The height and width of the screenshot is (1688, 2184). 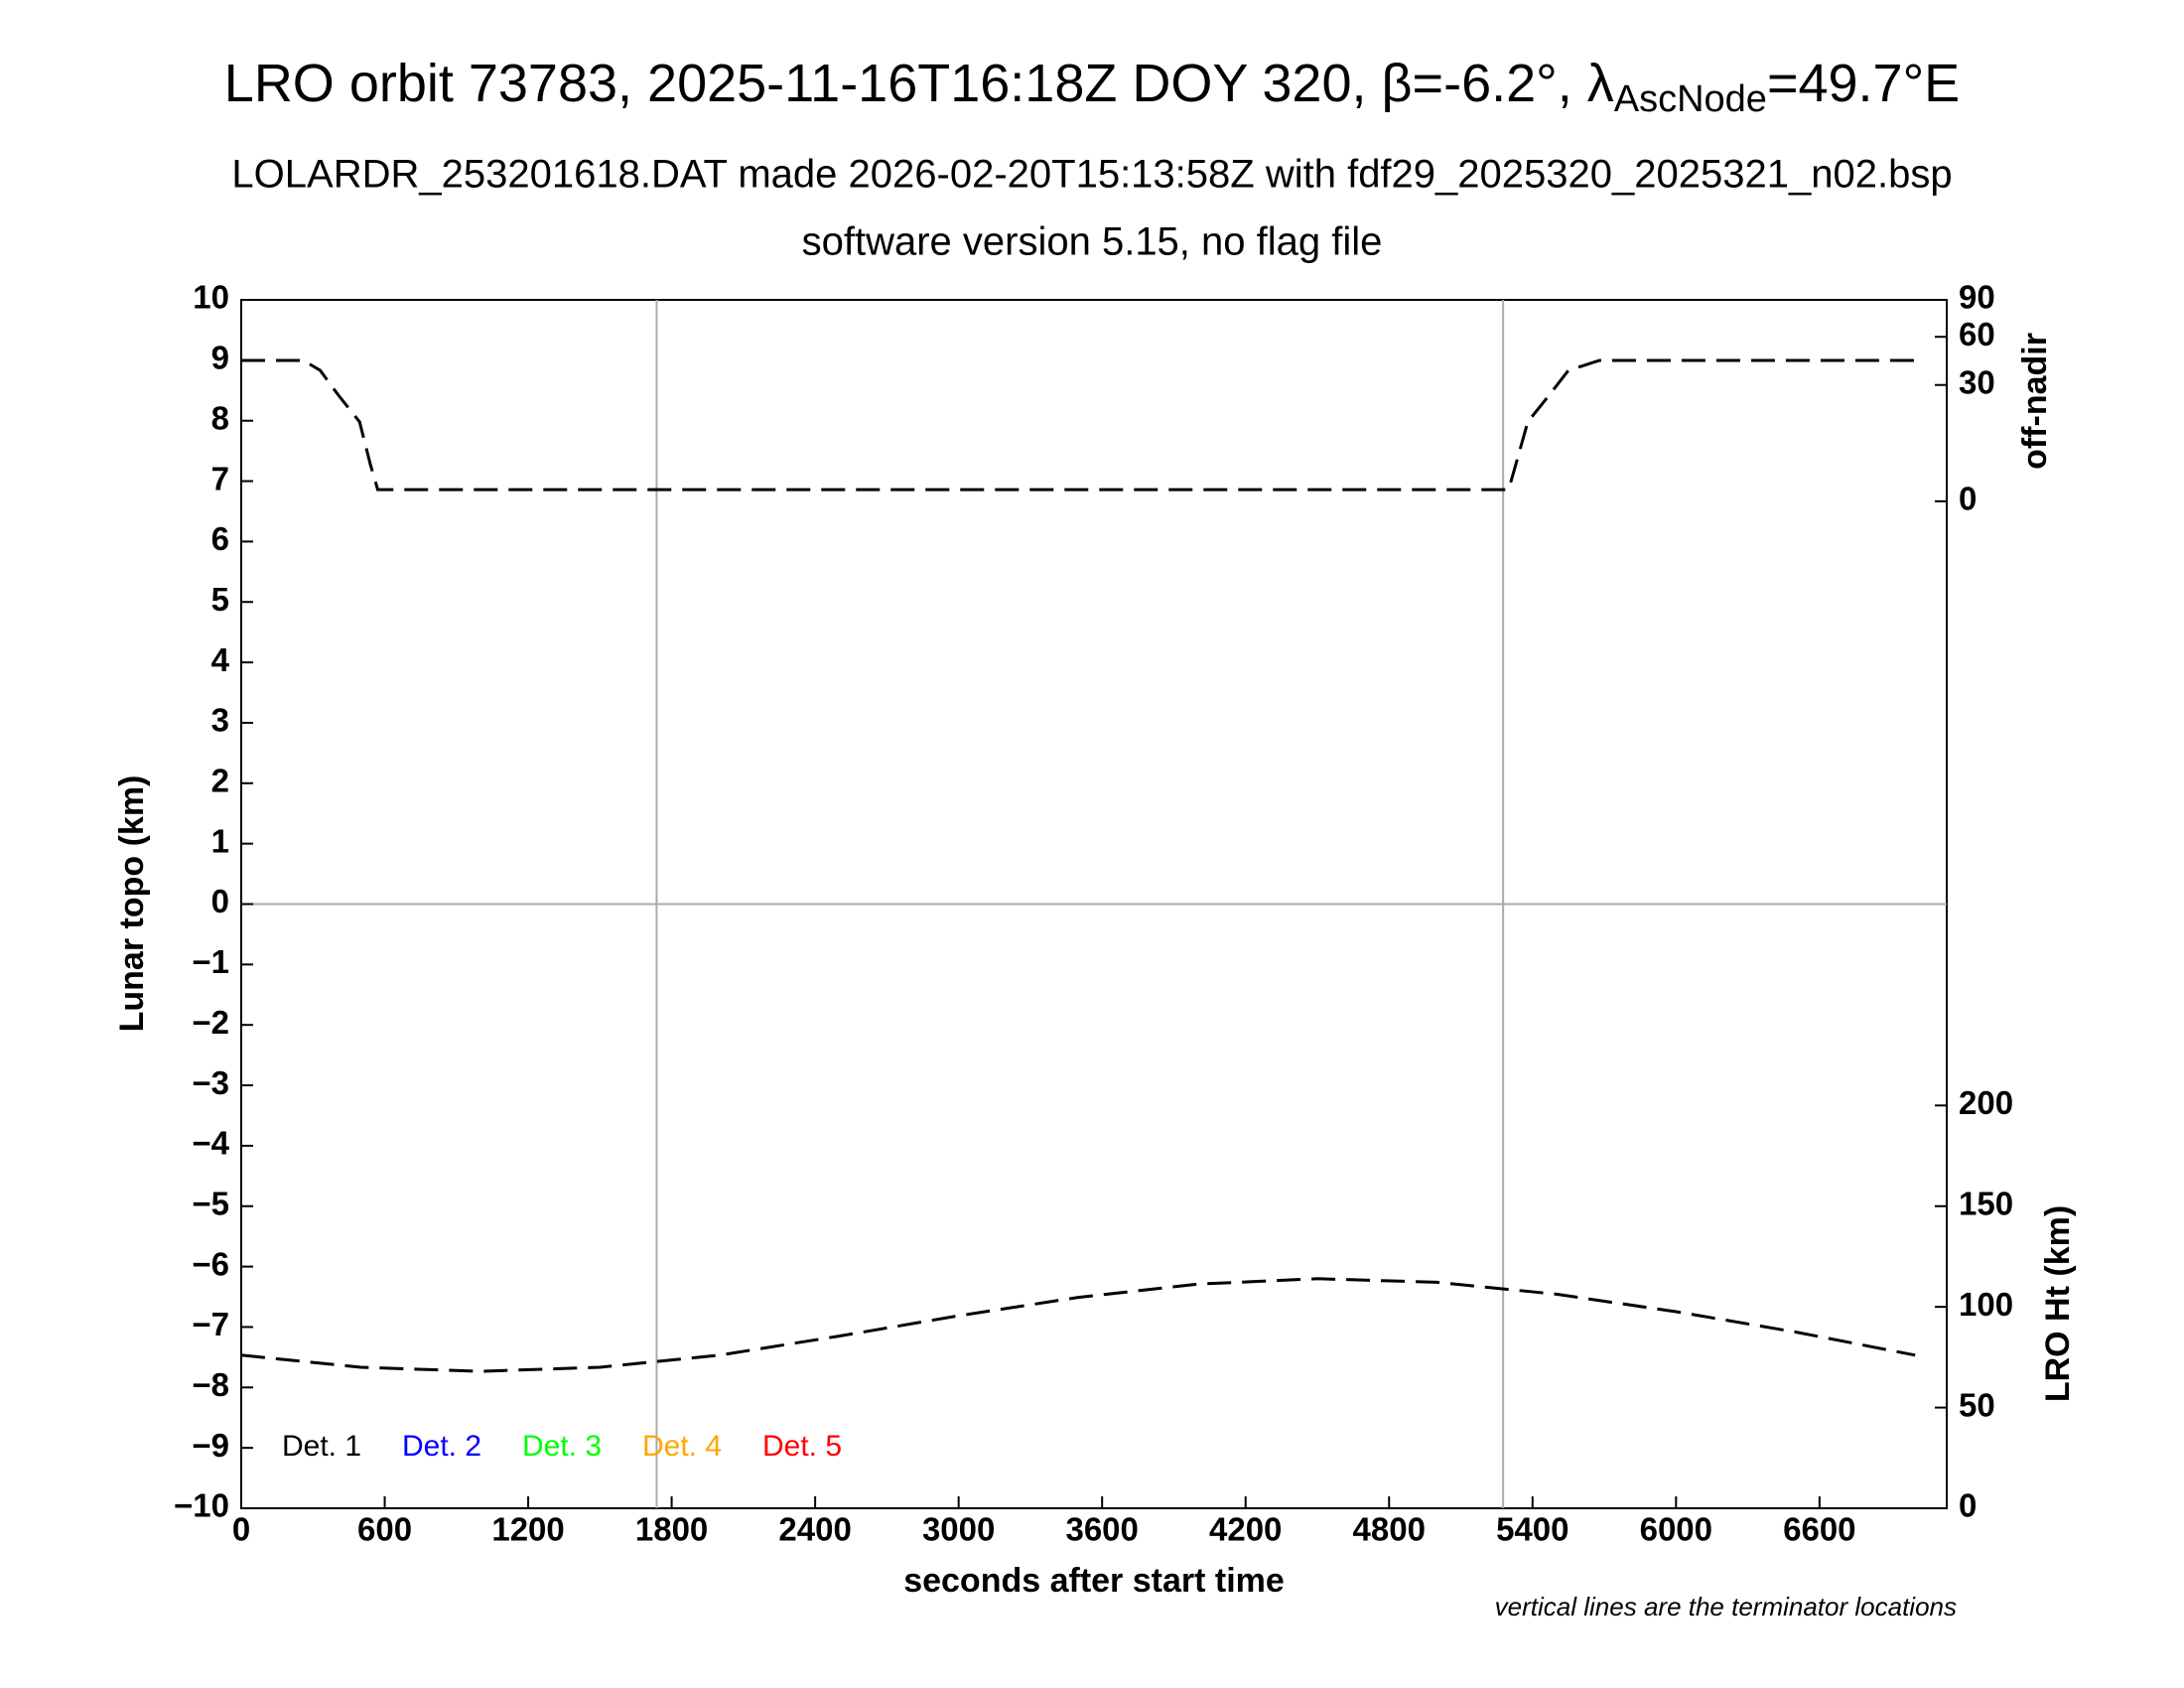 What do you see at coordinates (210, 1143) in the screenshot?
I see `y-tick-label: −4` at bounding box center [210, 1143].